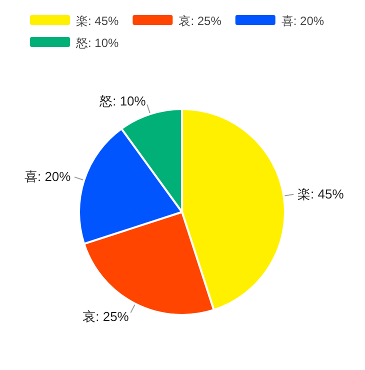  I want to click on legend-label: 楽: 45%, so click(98, 21).